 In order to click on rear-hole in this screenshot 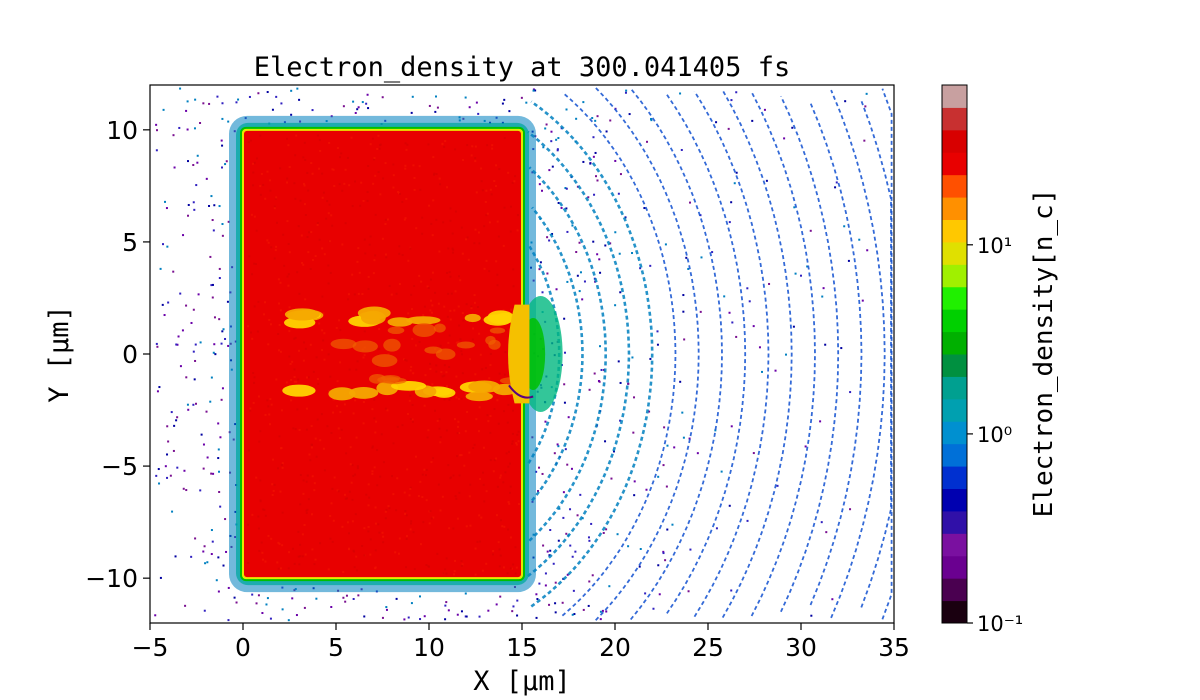, I will do `click(519, 354)`.